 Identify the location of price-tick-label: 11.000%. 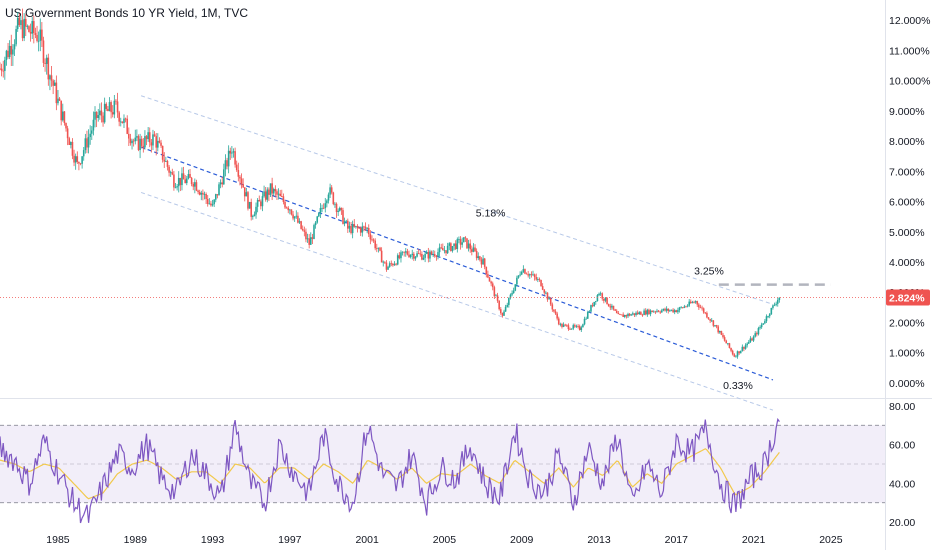
(909, 51).